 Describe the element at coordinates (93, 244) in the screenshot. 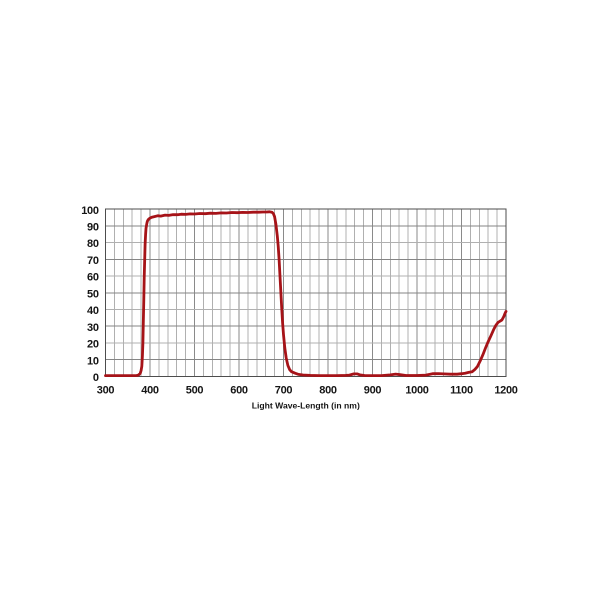

I see `svg-text: 80` at that location.